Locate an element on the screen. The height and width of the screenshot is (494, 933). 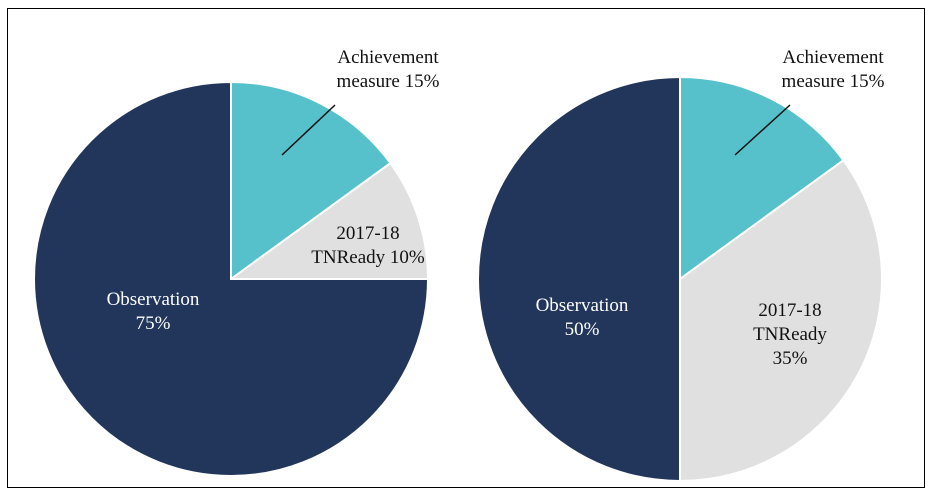
slice-value: 75% is located at coordinates (153, 323).